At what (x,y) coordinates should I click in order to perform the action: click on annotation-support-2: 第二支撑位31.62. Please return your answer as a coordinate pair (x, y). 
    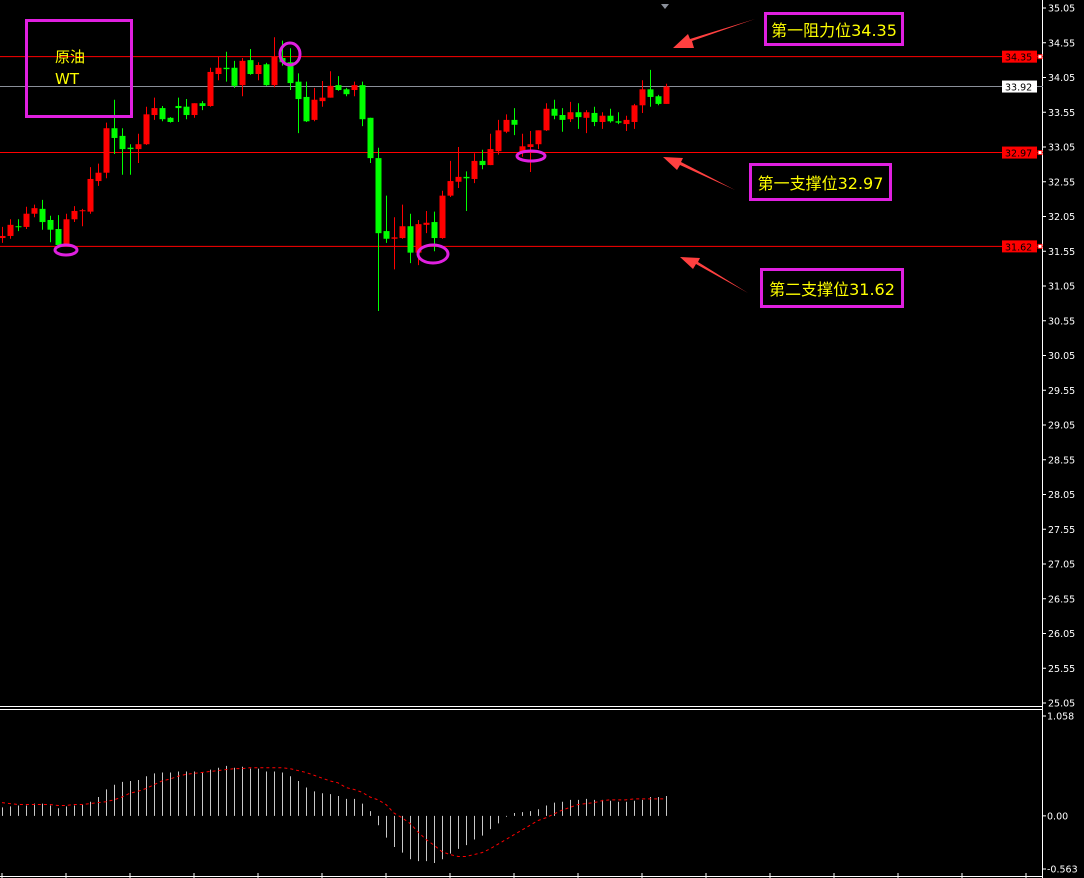
    Looking at the image, I should click on (832, 288).